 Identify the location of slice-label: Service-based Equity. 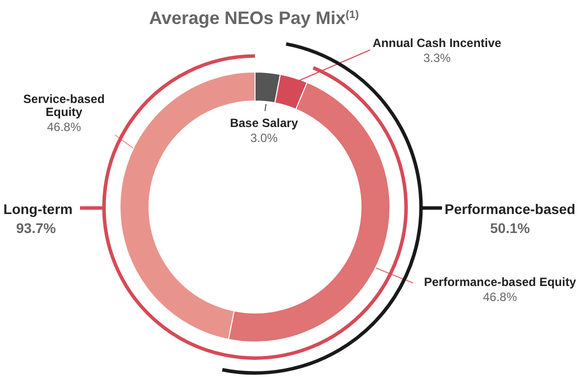
(64, 105).